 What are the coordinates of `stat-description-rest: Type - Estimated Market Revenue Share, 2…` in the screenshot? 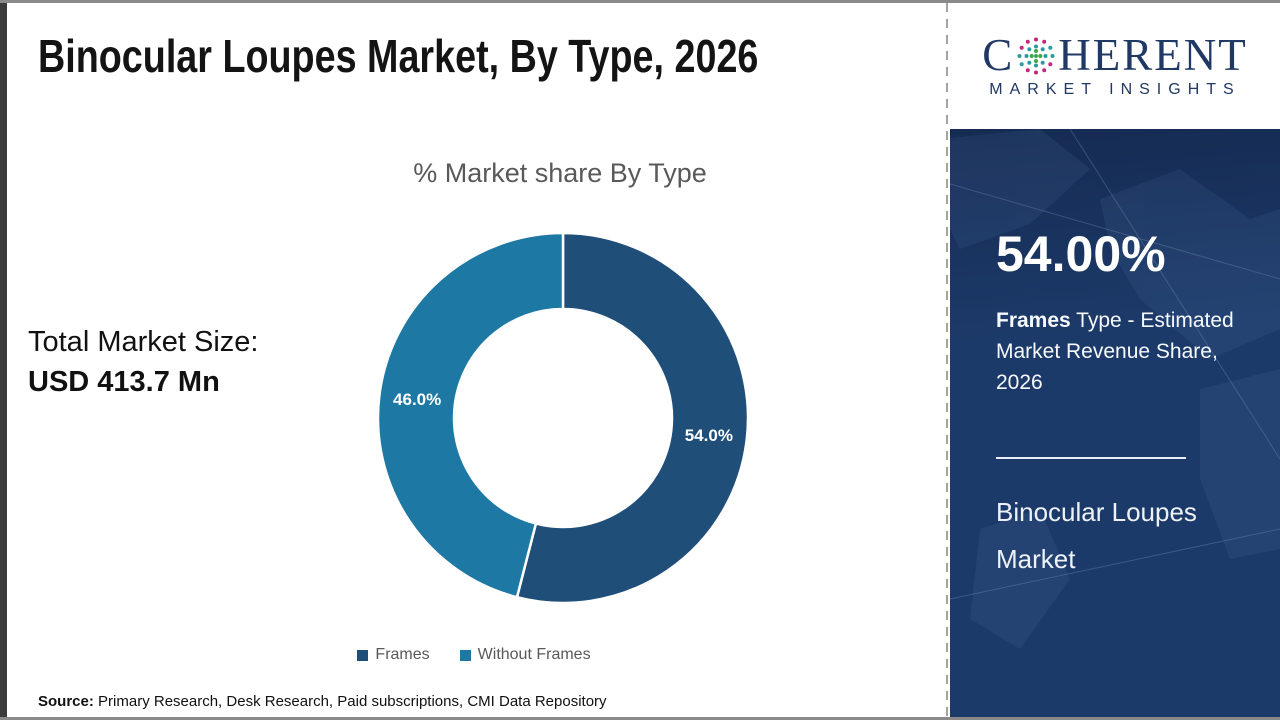 It's located at (1115, 351).